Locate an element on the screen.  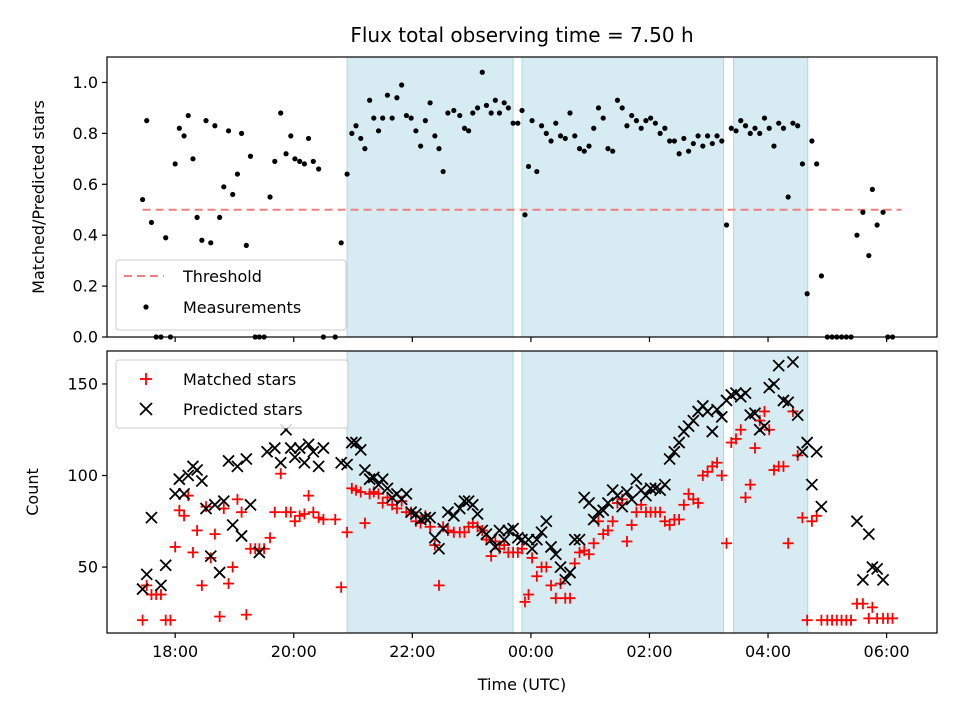
y-tick-label: 0.2 is located at coordinates (85, 286).